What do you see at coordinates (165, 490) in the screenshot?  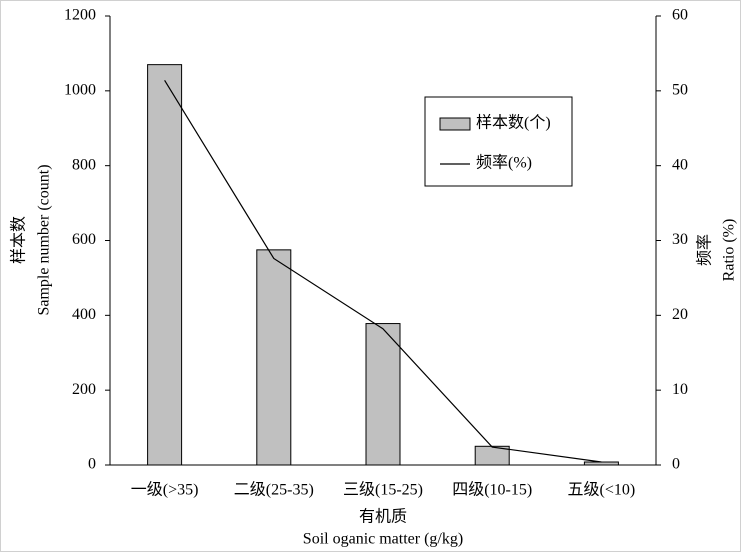 I see `x-tick-label: 一级(>35)` at bounding box center [165, 490].